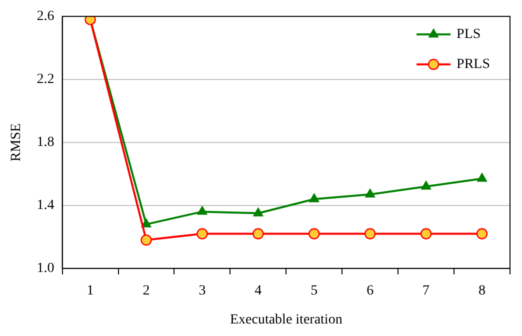  Describe the element at coordinates (45, 206) in the screenshot. I see `y-tick-label: 1.4` at that location.